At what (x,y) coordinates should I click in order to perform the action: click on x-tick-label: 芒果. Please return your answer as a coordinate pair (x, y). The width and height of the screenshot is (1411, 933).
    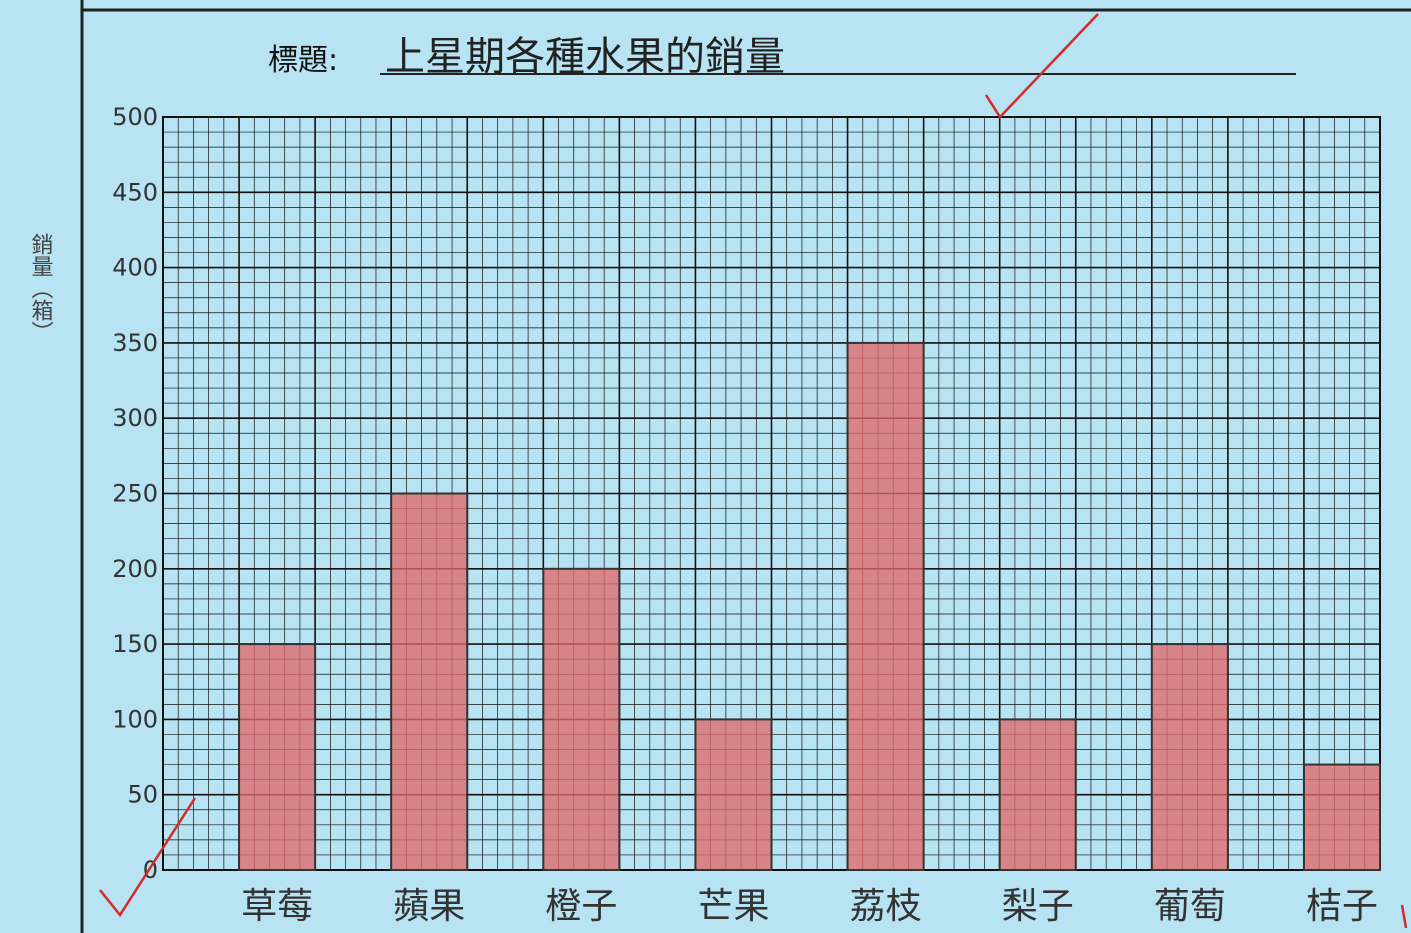
    Looking at the image, I should click on (733, 906).